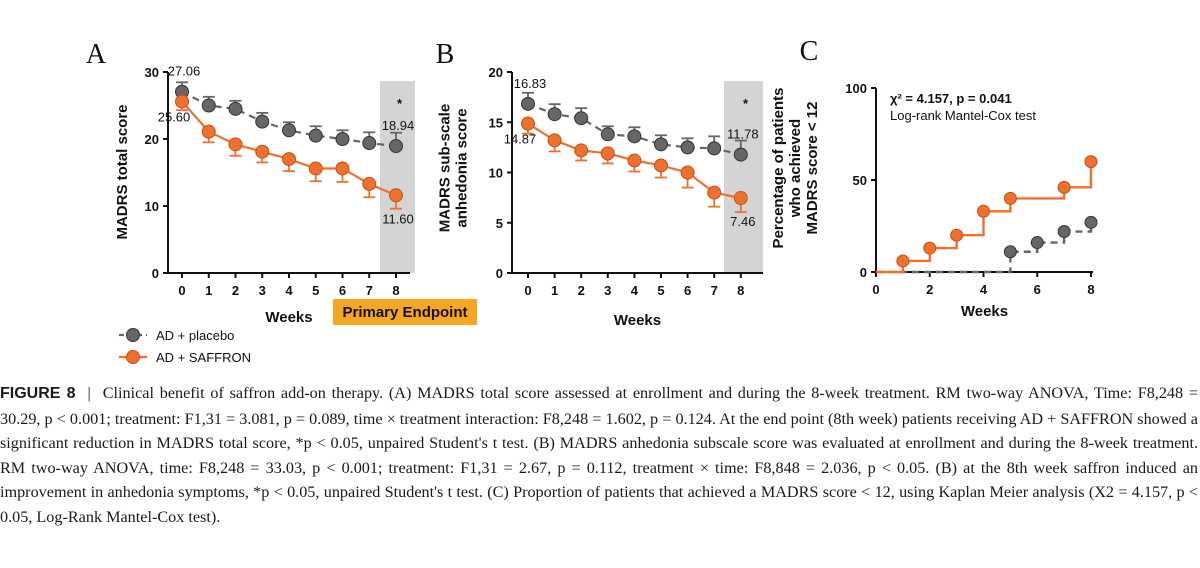 Image resolution: width=1200 pixels, height=568 pixels. I want to click on y-tick-label: 5, so click(499, 223).